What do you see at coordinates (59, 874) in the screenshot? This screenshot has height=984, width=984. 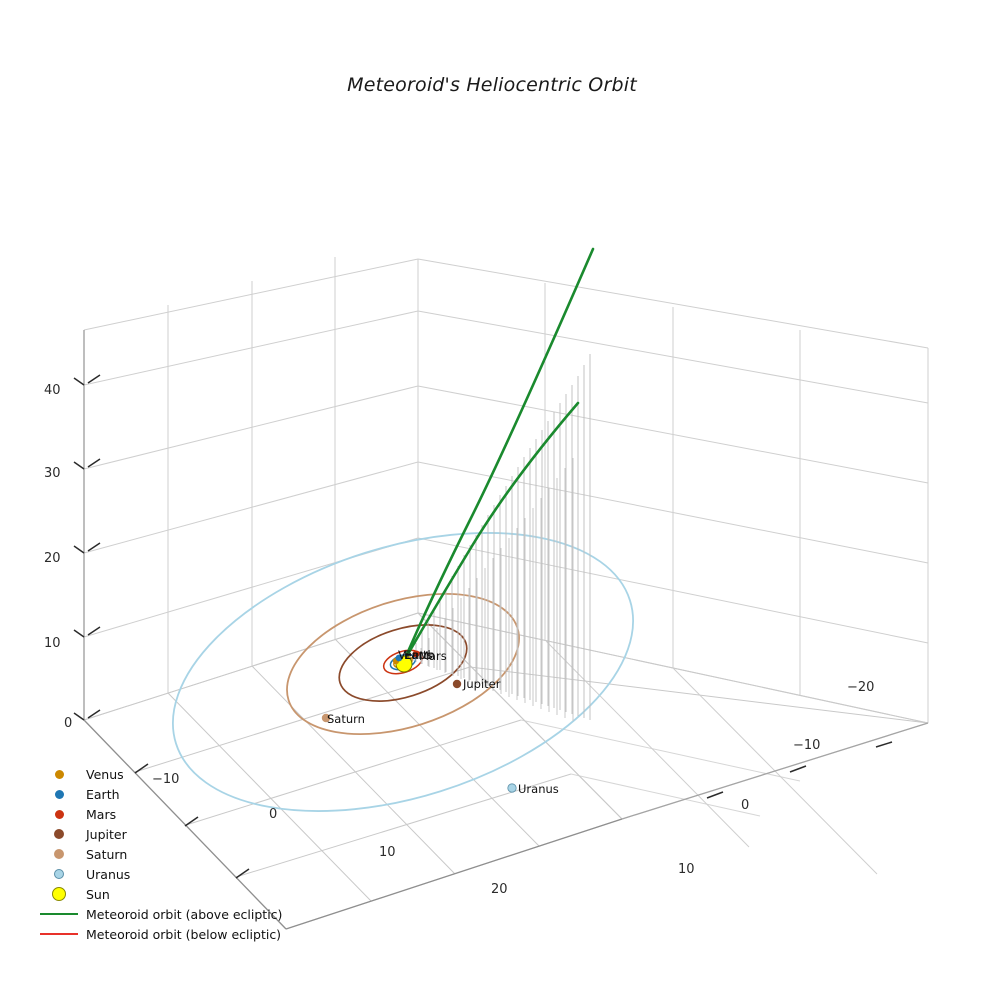 I see `uranus-marker-icon` at bounding box center [59, 874].